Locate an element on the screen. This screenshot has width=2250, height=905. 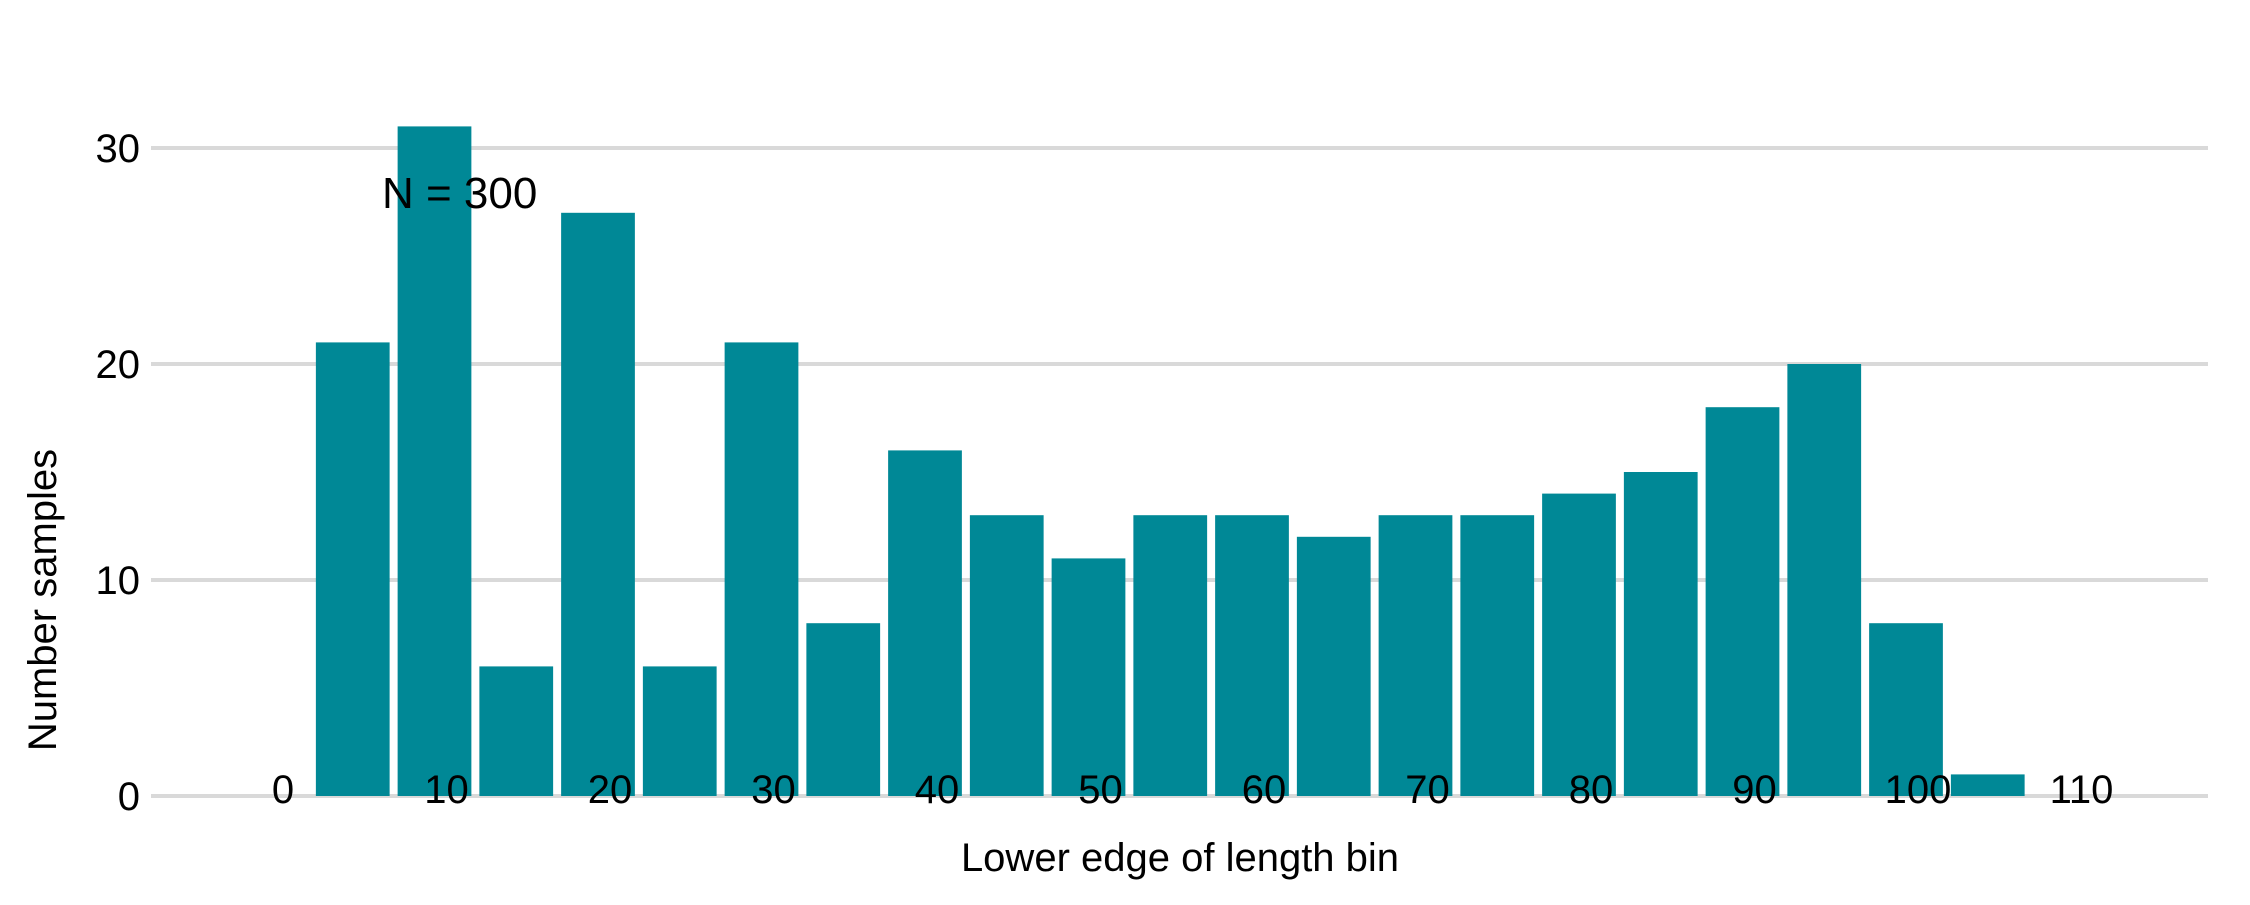
x-tick-label: 40 is located at coordinates (937, 790).